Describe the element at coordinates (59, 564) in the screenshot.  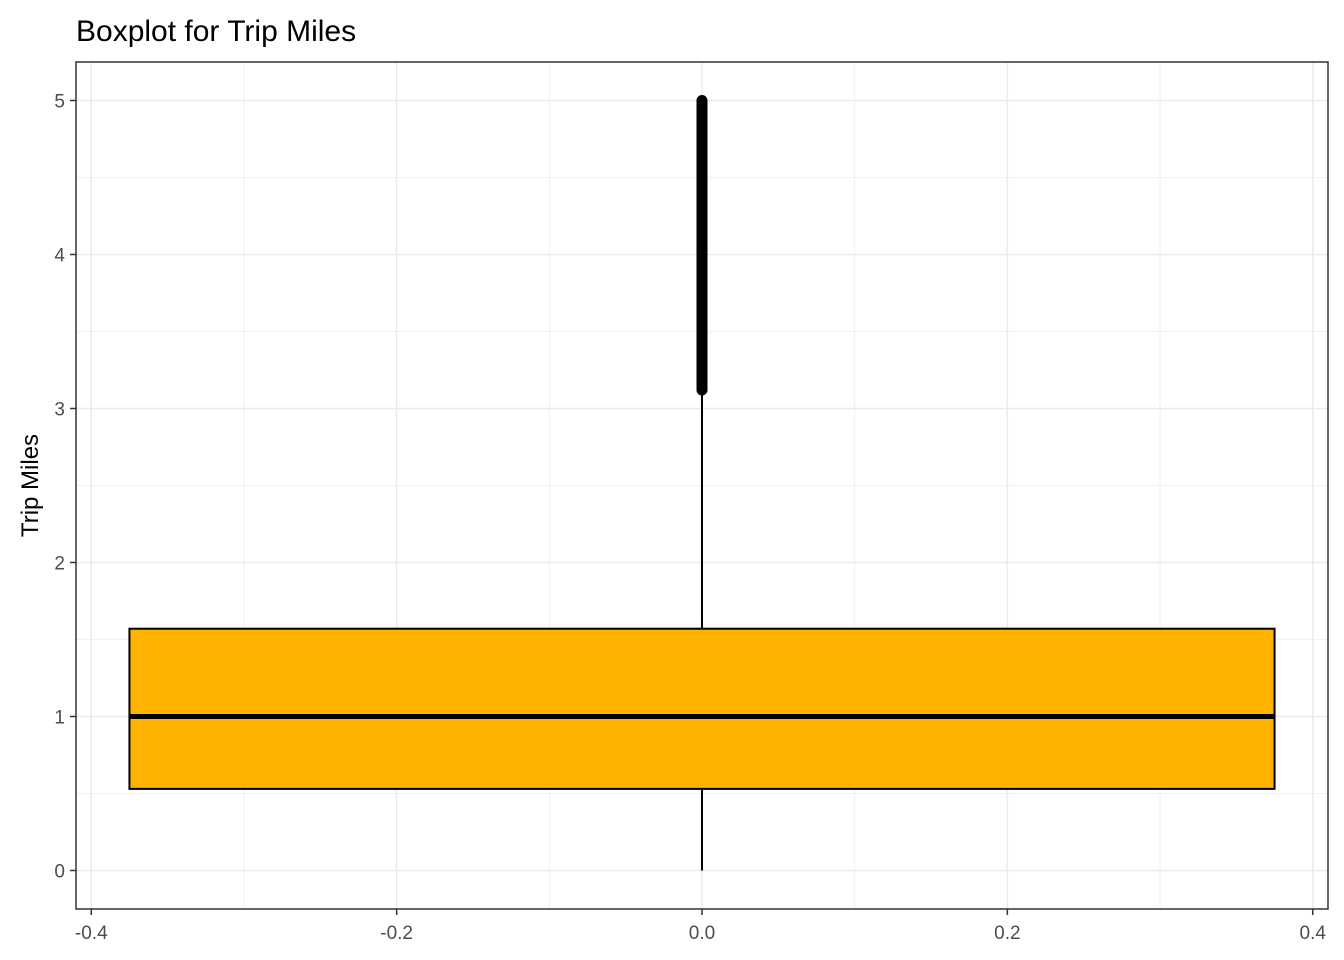
I see `y-tick-label: 2` at that location.